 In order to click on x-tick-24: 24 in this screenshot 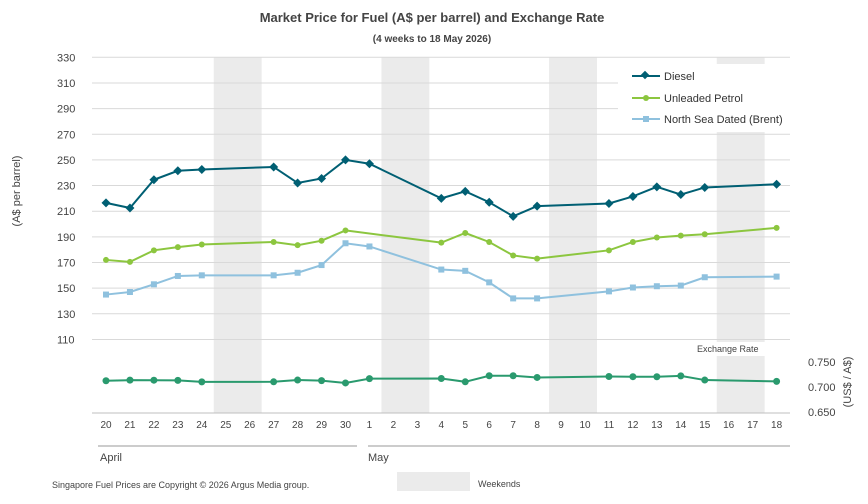, I will do `click(202, 425)`.